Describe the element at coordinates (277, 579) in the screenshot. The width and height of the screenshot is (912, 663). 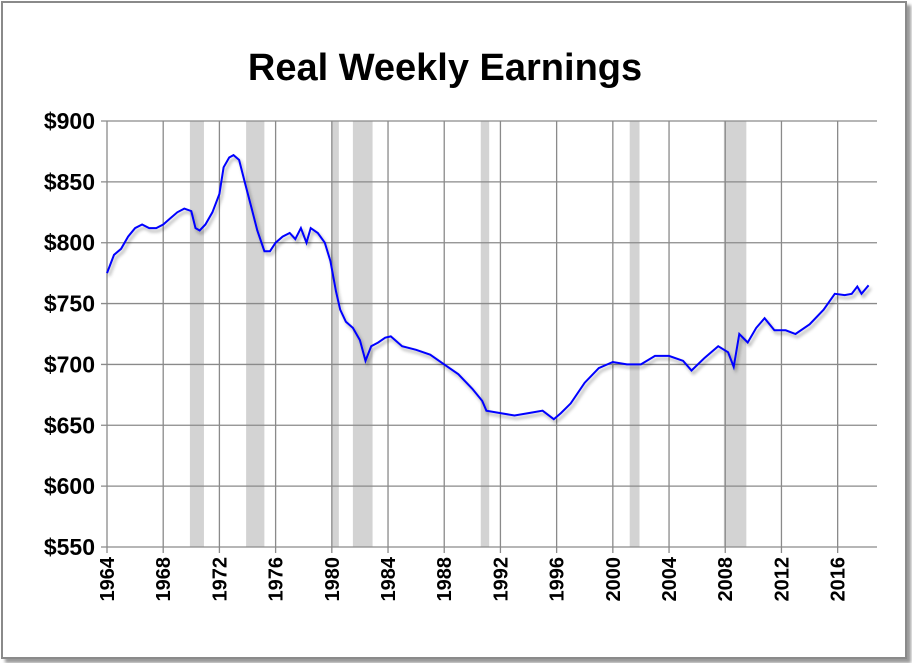
I see `x-tick-label: 1976` at that location.